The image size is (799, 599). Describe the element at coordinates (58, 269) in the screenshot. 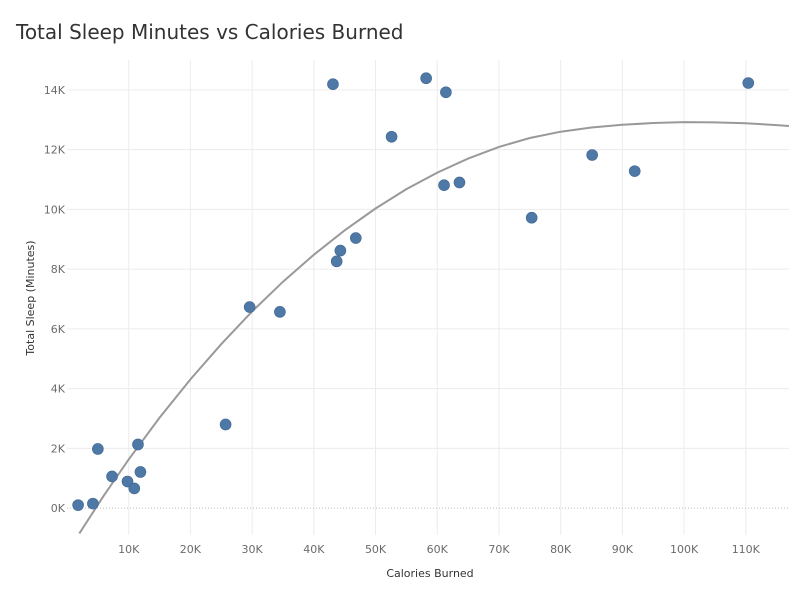

I see `y-tick-label: 8K` at that location.